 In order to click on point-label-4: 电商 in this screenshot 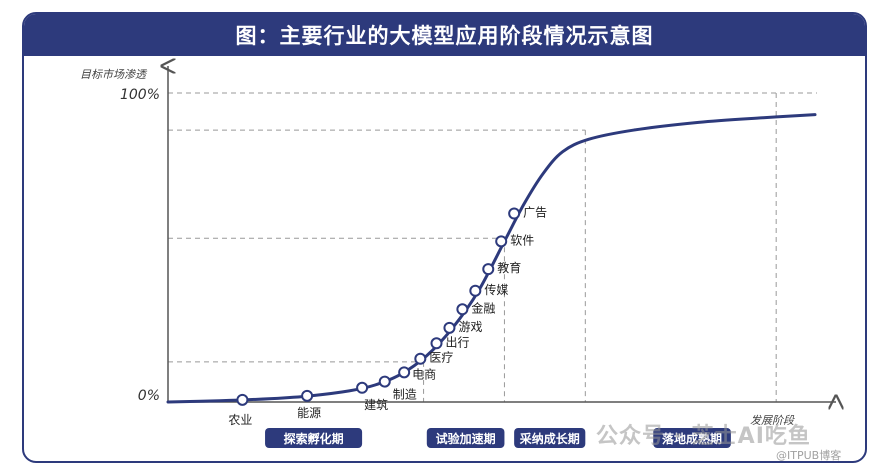, I will do `click(424, 373)`.